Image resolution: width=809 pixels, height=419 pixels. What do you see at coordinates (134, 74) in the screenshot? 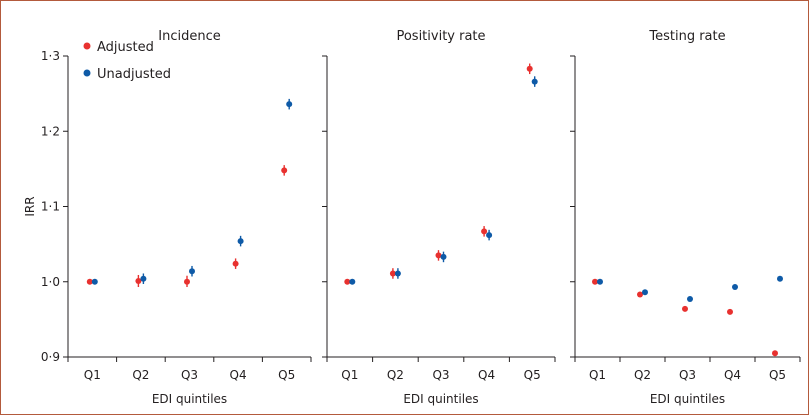
I see `legend-label-unadjusted: Unadjusted` at bounding box center [134, 74].